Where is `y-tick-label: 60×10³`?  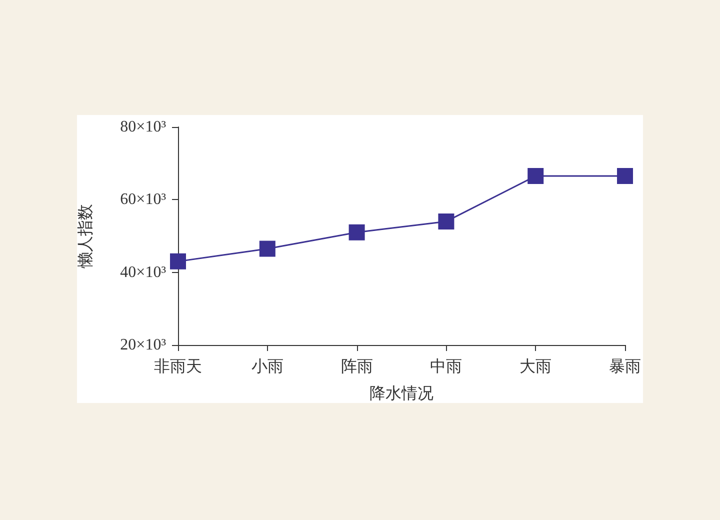 y-tick-label: 60×10³ is located at coordinates (143, 199).